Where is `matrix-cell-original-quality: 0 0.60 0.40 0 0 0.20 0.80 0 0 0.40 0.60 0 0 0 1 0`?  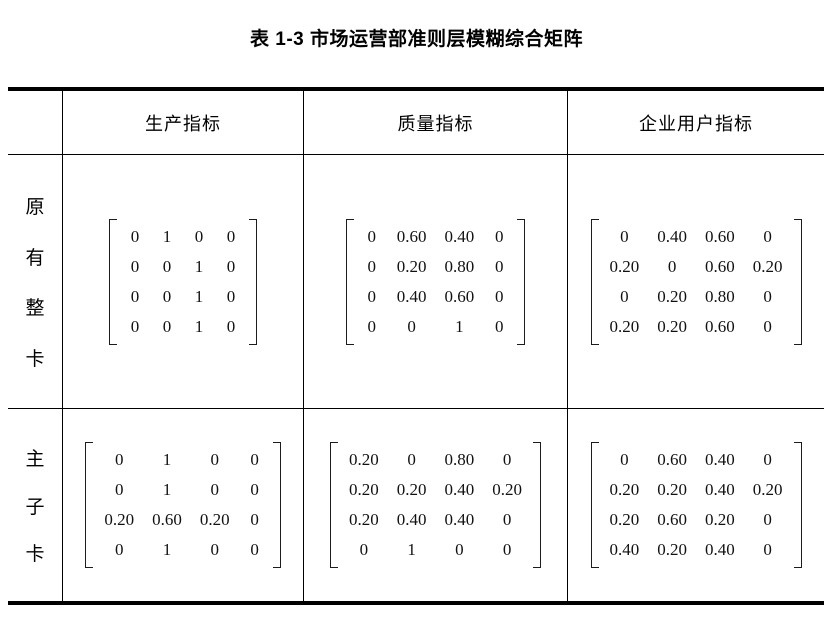 matrix-cell-original-quality: 0 0.60 0.40 0 0 0.20 0.80 0 0 0.40 0.60 0 0 0 1 0 is located at coordinates (435, 282).